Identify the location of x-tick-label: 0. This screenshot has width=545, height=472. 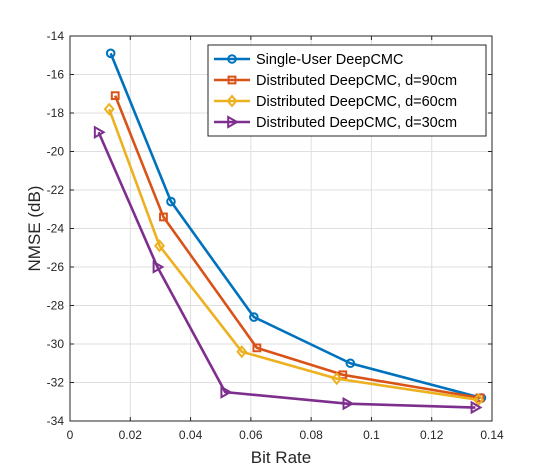
(70, 435).